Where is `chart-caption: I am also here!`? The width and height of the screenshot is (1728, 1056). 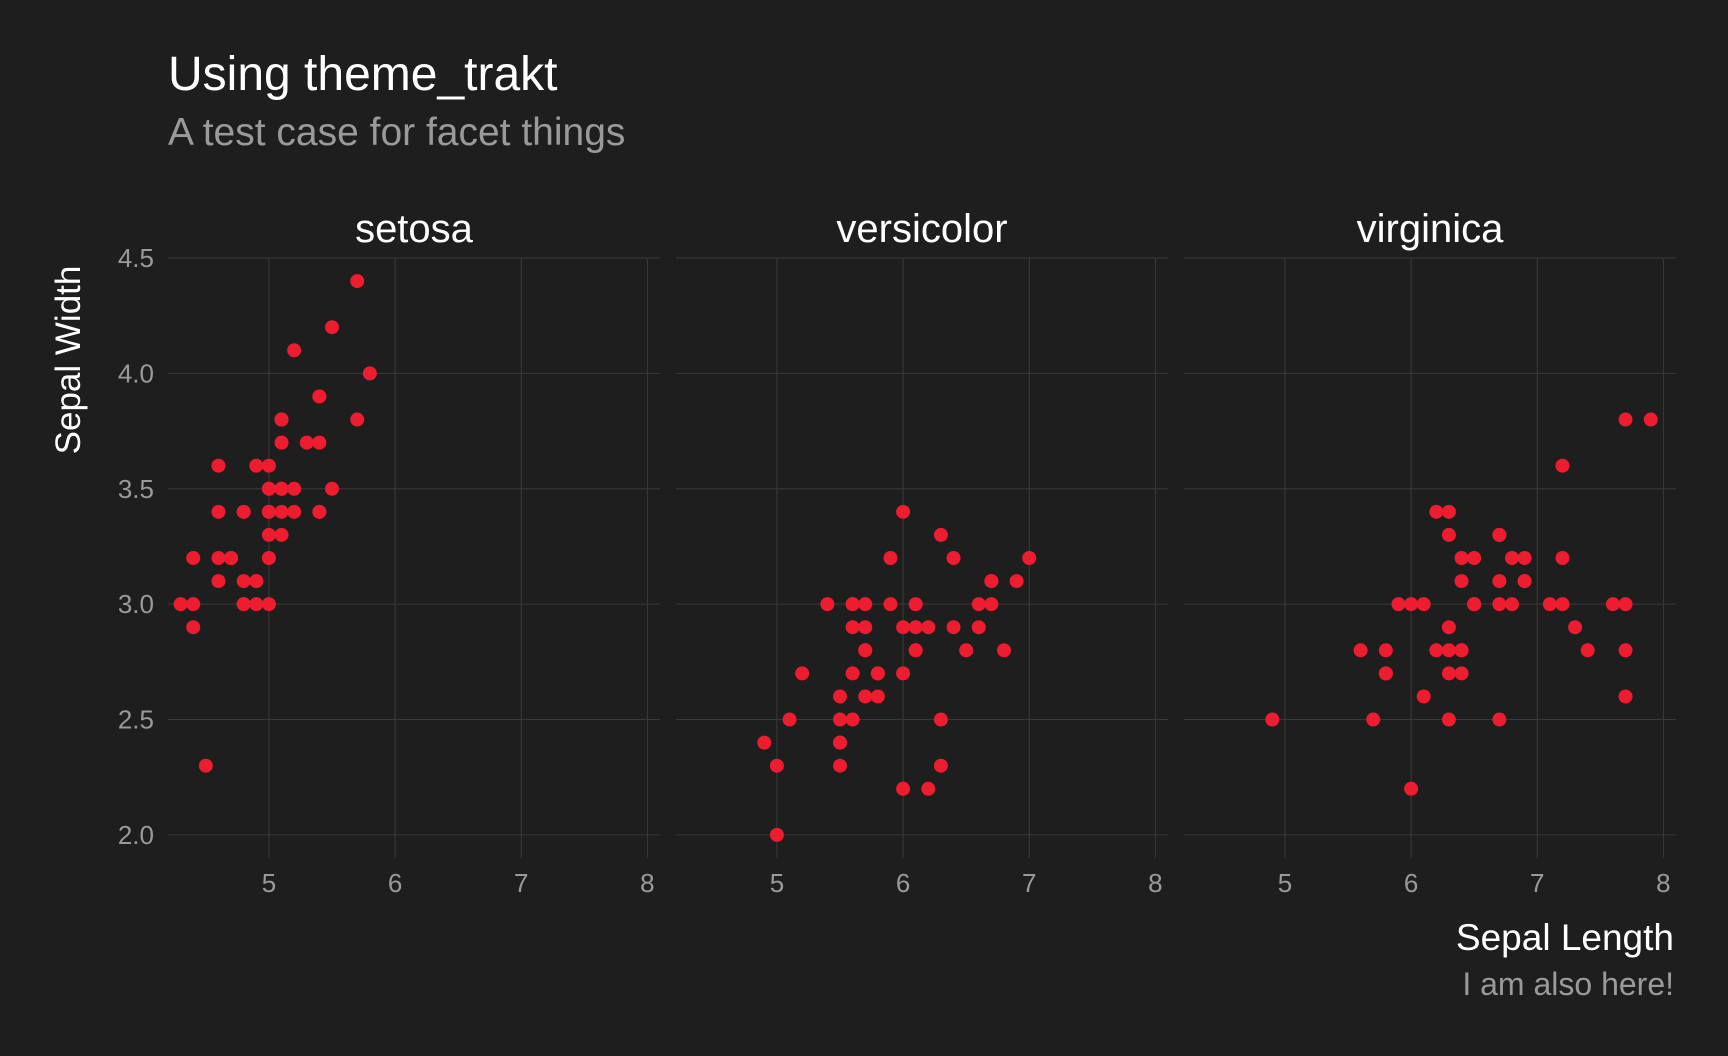
chart-caption: I am also here! is located at coordinates (1568, 984).